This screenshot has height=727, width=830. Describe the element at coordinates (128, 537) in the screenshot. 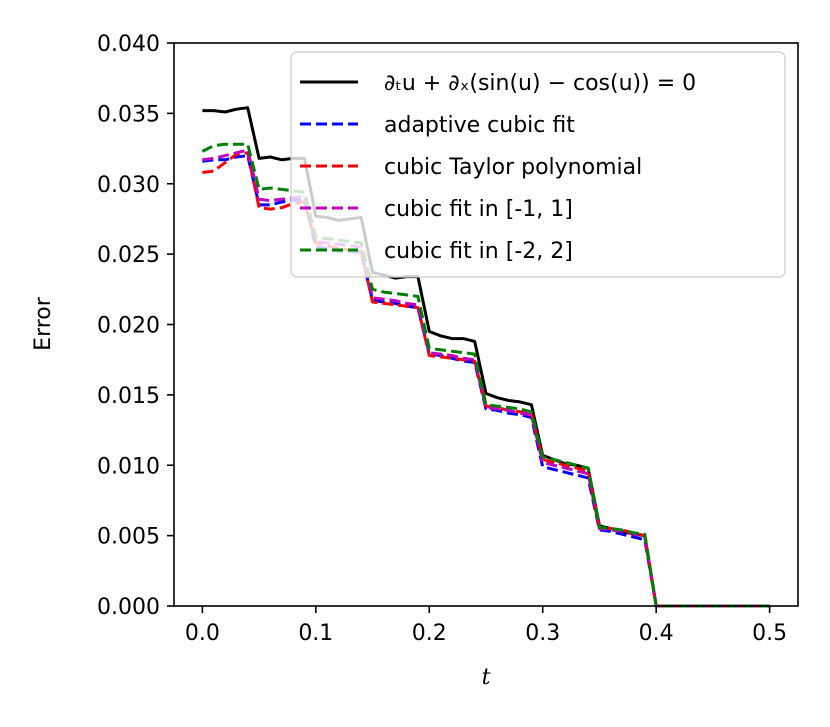

I see `y-tick-label: 0.005` at that location.